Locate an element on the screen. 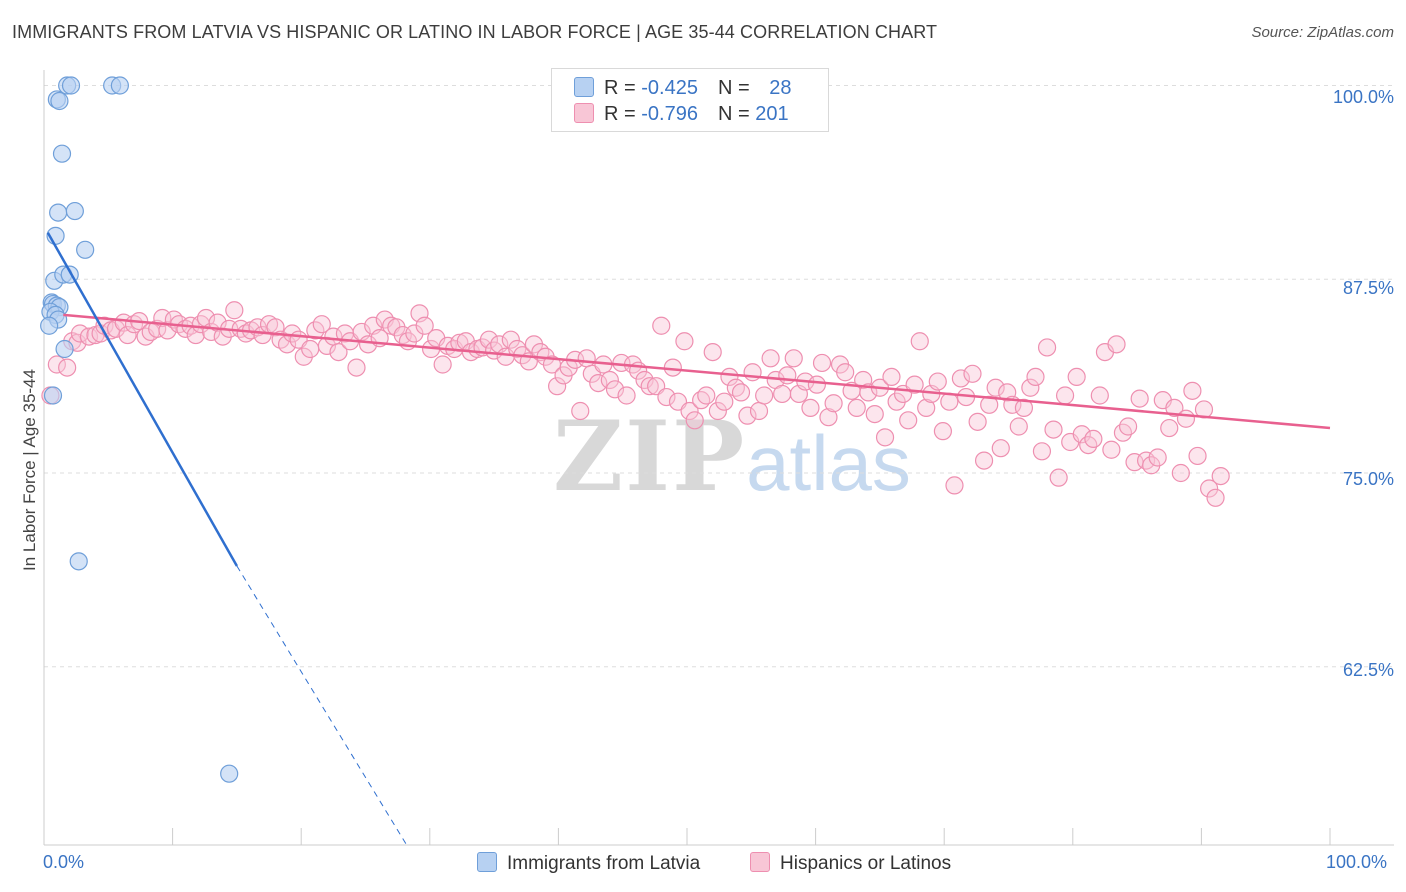 Image resolution: width=1406 pixels, height=892 pixels. latvia-trend-line is located at coordinates (142, 399).